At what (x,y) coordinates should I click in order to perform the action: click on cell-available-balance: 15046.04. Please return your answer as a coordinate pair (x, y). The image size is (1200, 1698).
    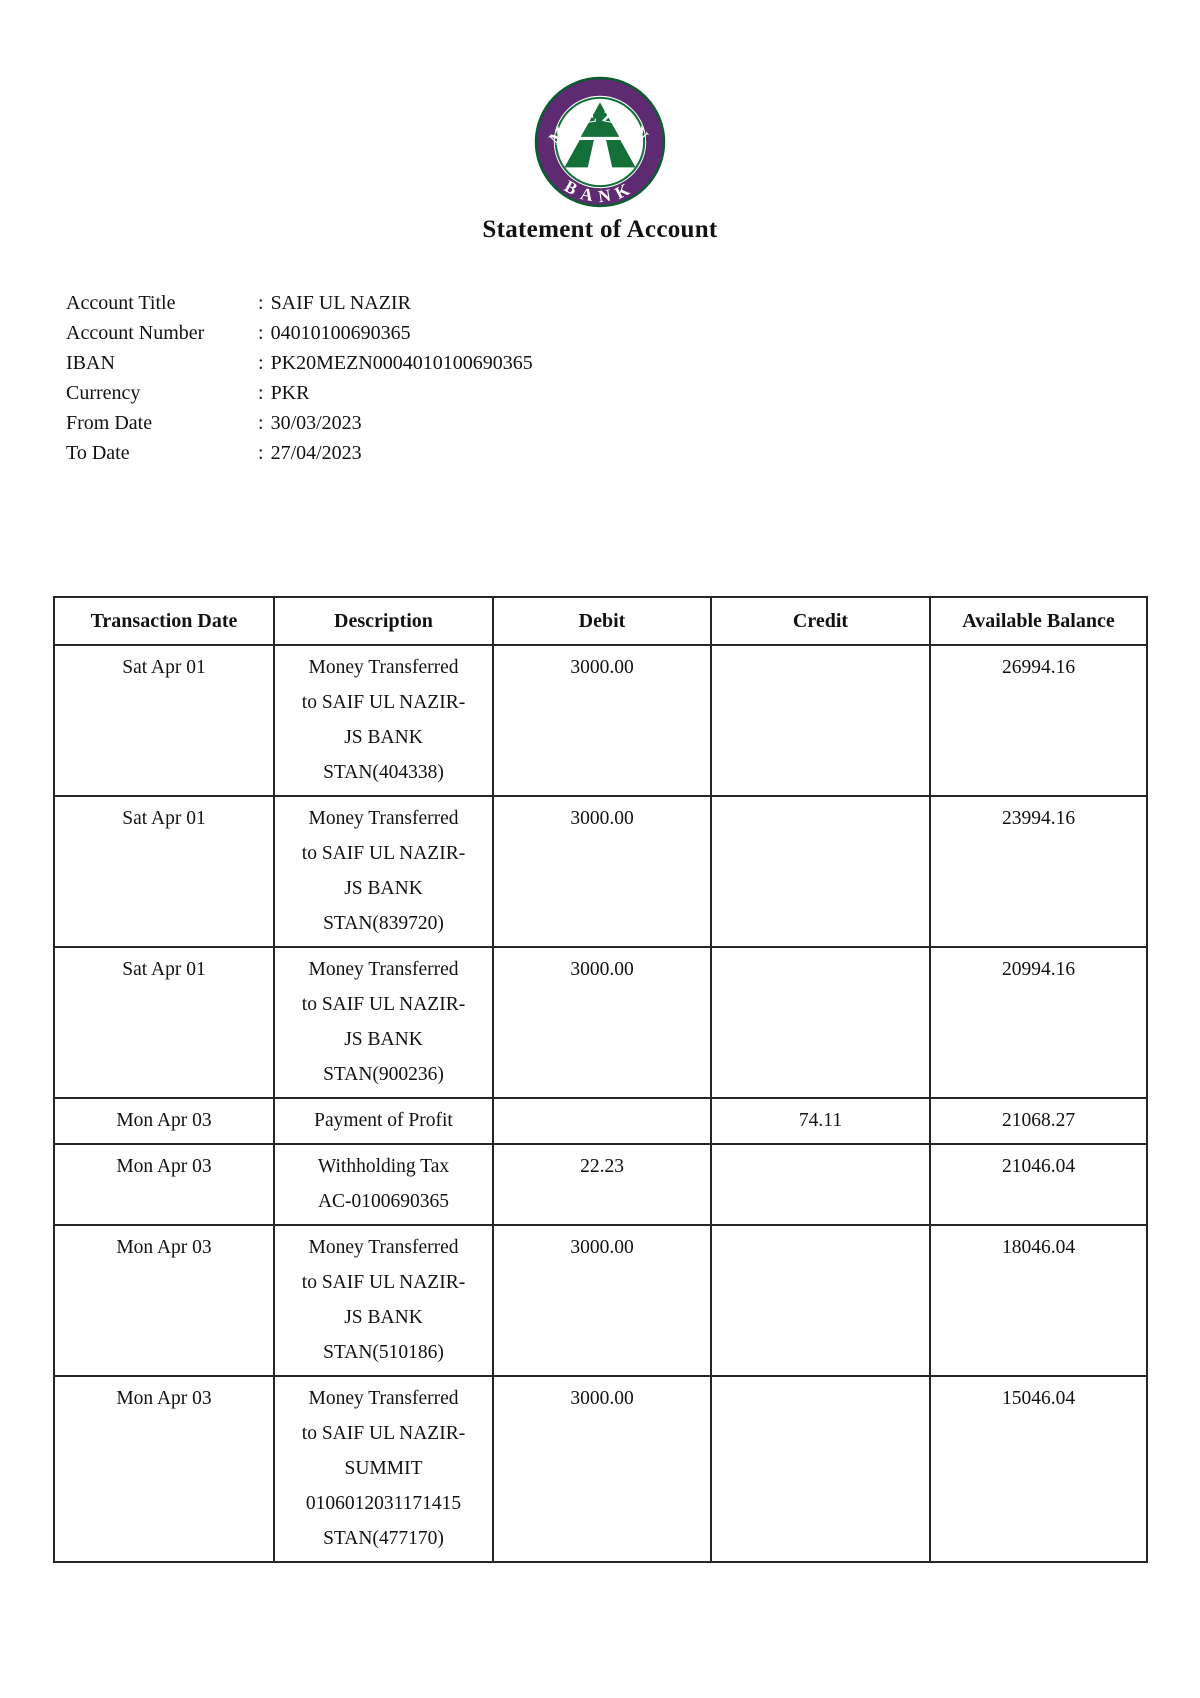
    Looking at the image, I should click on (1038, 1469).